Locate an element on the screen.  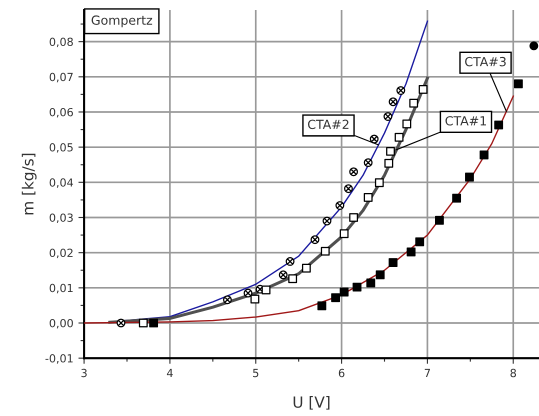
y-tick-label: 0,07 is located at coordinates (61, 77).